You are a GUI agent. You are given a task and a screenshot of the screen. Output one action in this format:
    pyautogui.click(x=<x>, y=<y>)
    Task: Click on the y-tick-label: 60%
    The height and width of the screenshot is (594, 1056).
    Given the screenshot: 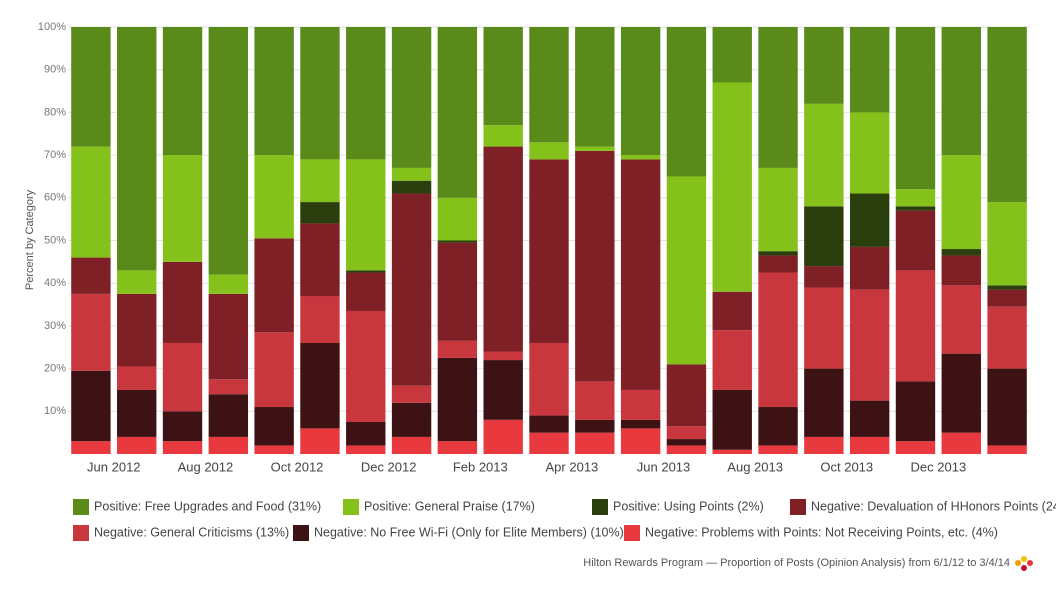 What is the action you would take?
    pyautogui.click(x=55, y=198)
    